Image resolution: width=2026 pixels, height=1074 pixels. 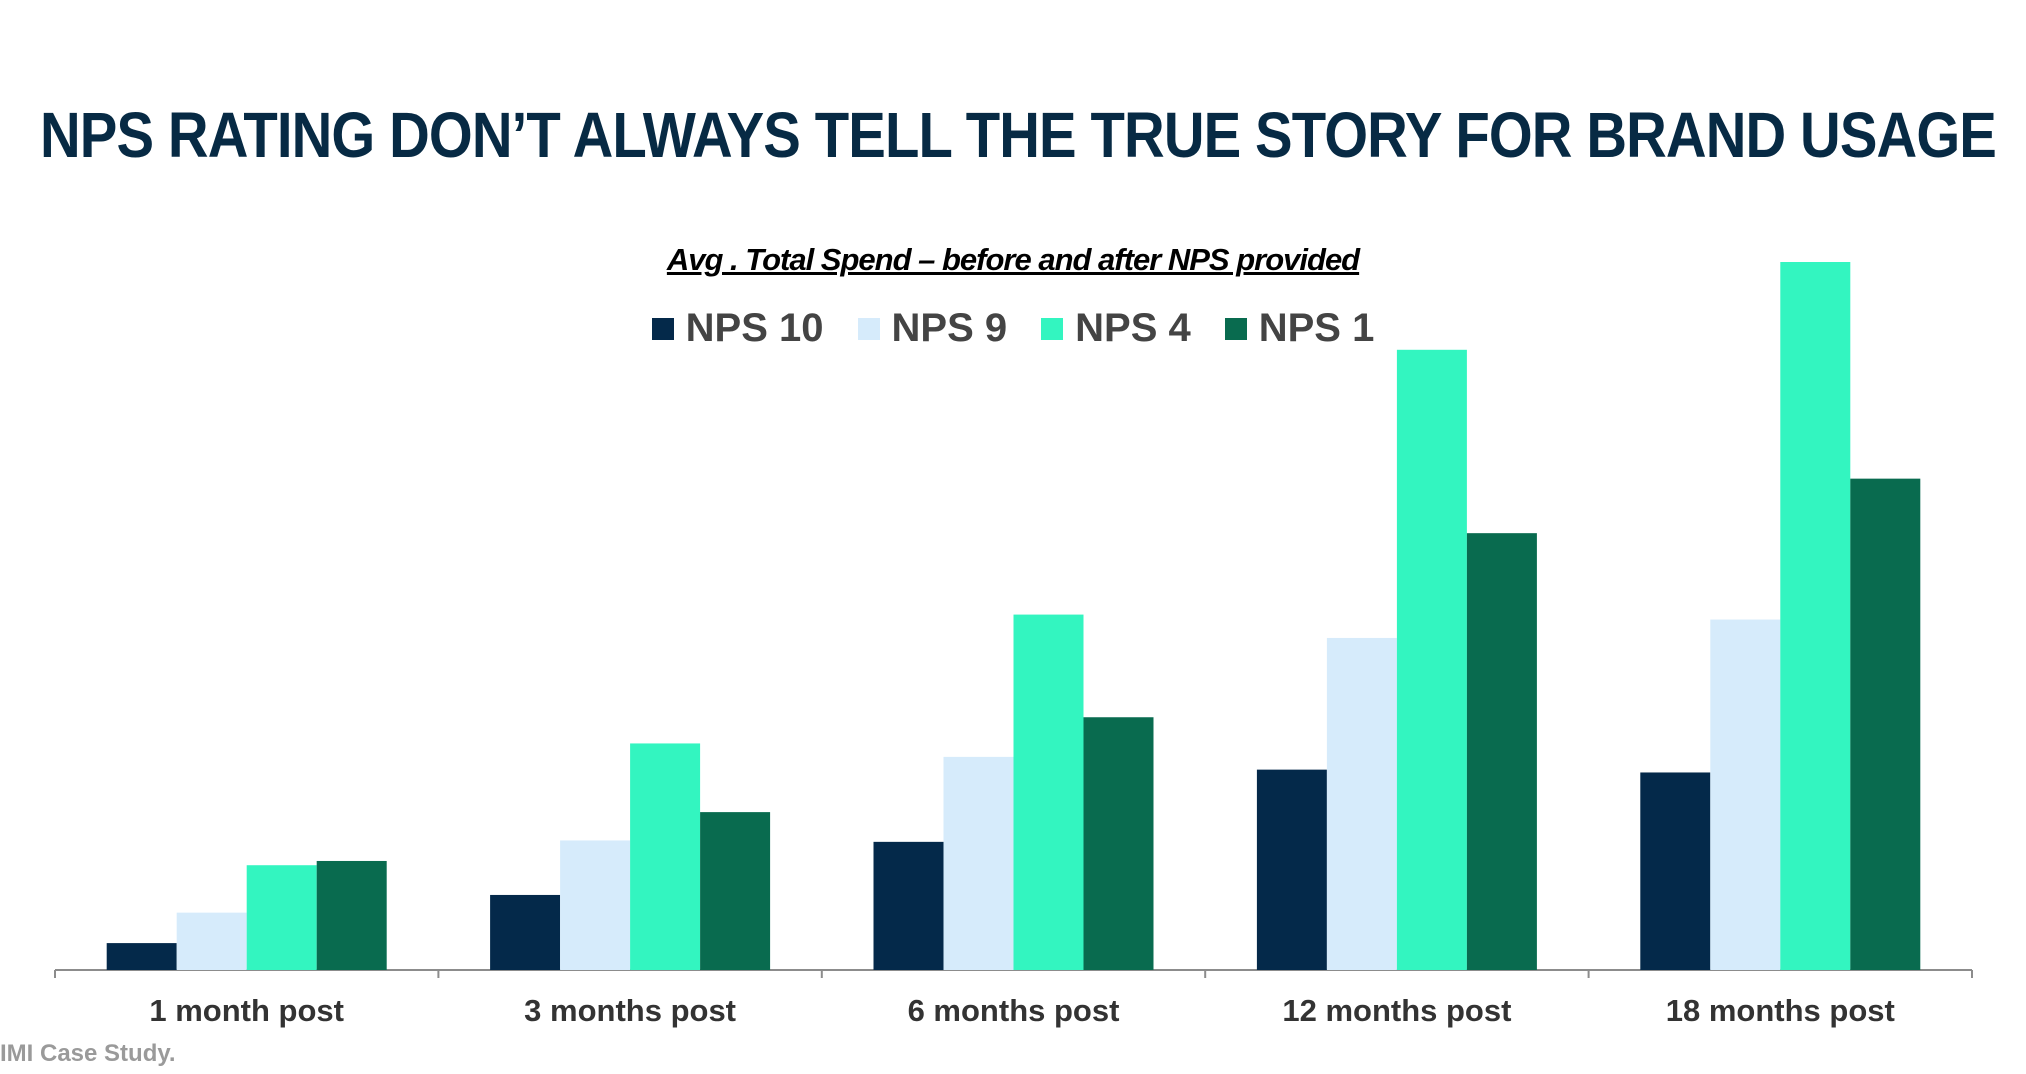 What do you see at coordinates (351, 915) in the screenshot?
I see `bar-nps-1-1-month-post` at bounding box center [351, 915].